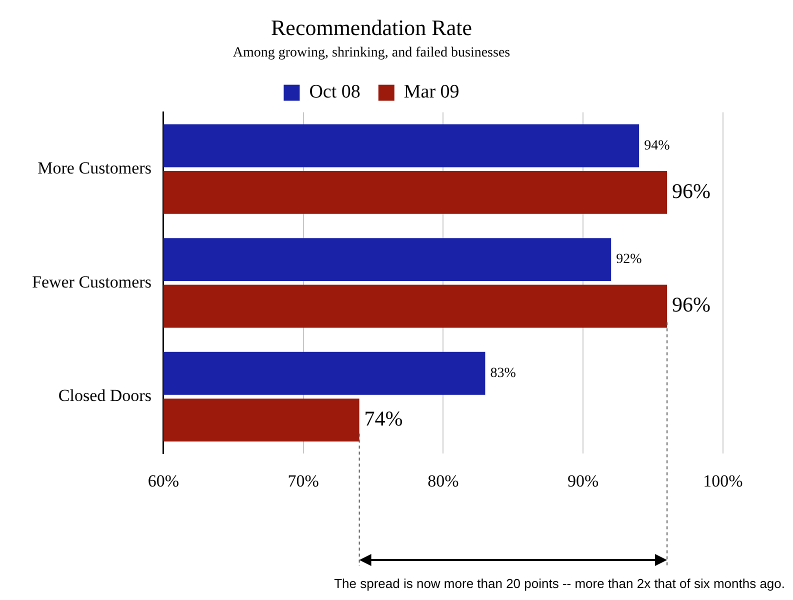 The height and width of the screenshot is (600, 793). What do you see at coordinates (105, 396) in the screenshot?
I see `y-tick-label: Closed Doors` at bounding box center [105, 396].